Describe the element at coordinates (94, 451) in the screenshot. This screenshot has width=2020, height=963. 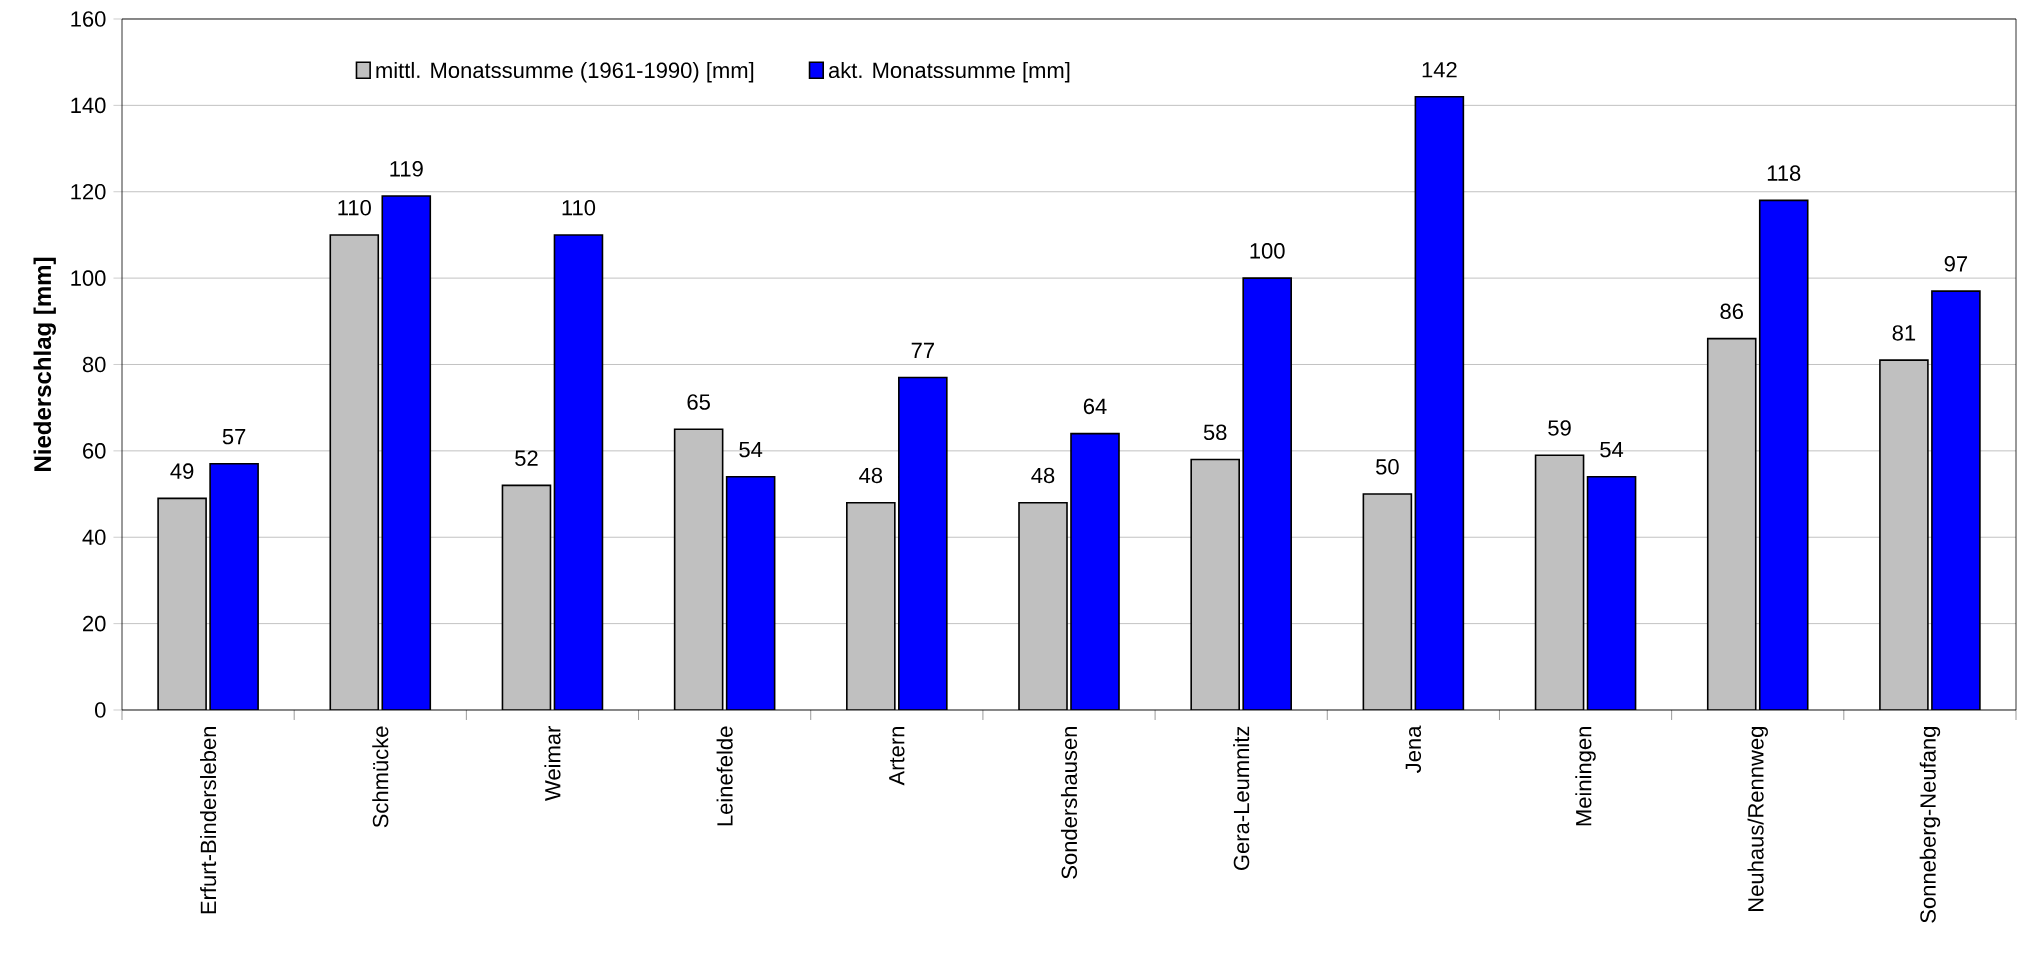
I see `y-tick-label: 60` at that location.